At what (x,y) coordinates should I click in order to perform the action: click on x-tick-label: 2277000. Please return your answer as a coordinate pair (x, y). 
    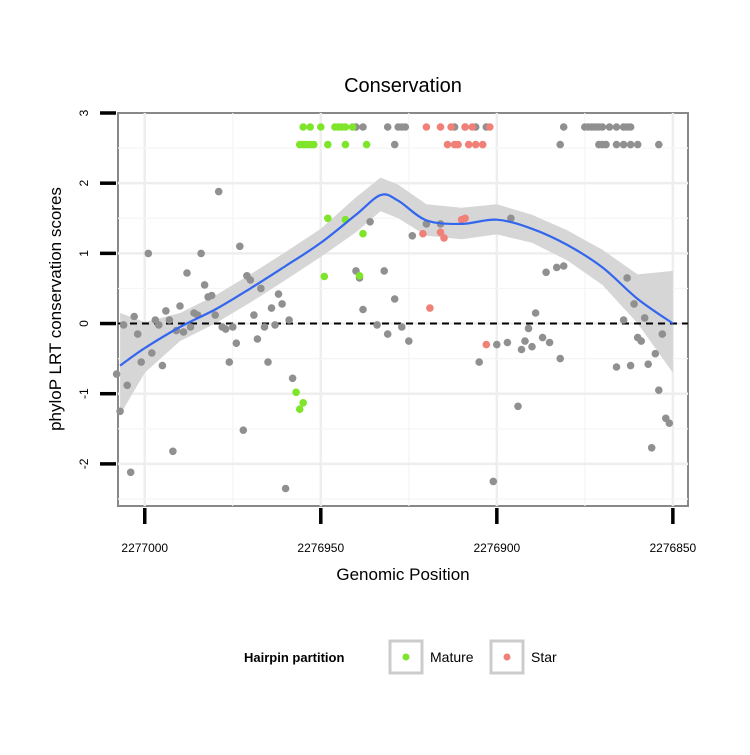
    Looking at the image, I should click on (144, 548).